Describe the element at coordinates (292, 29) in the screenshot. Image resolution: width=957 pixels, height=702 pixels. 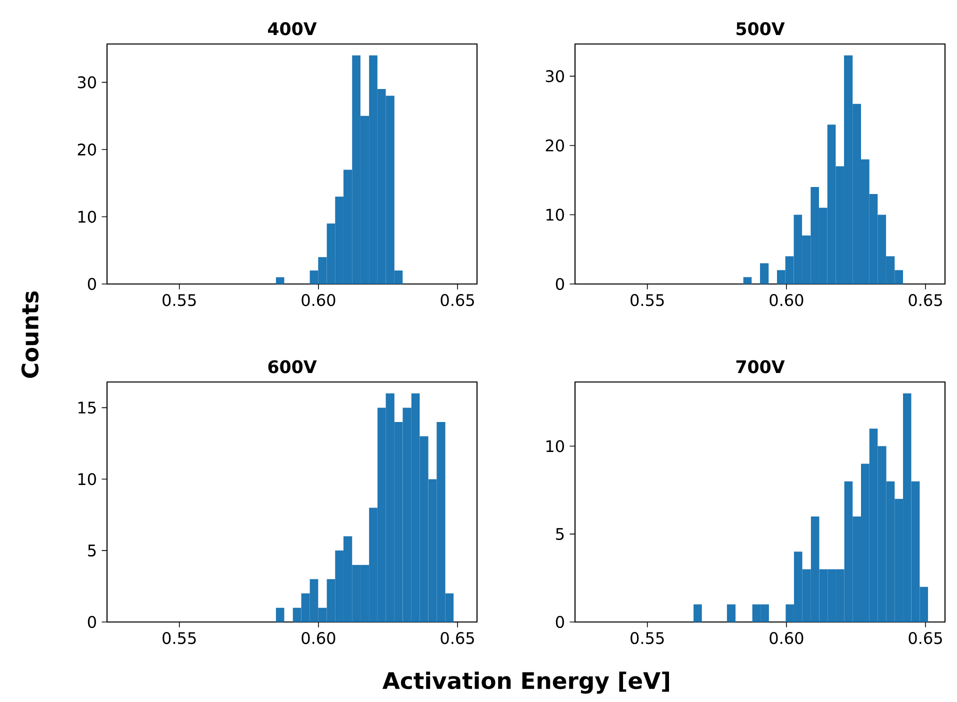
I see `chart-title: 400V` at that location.